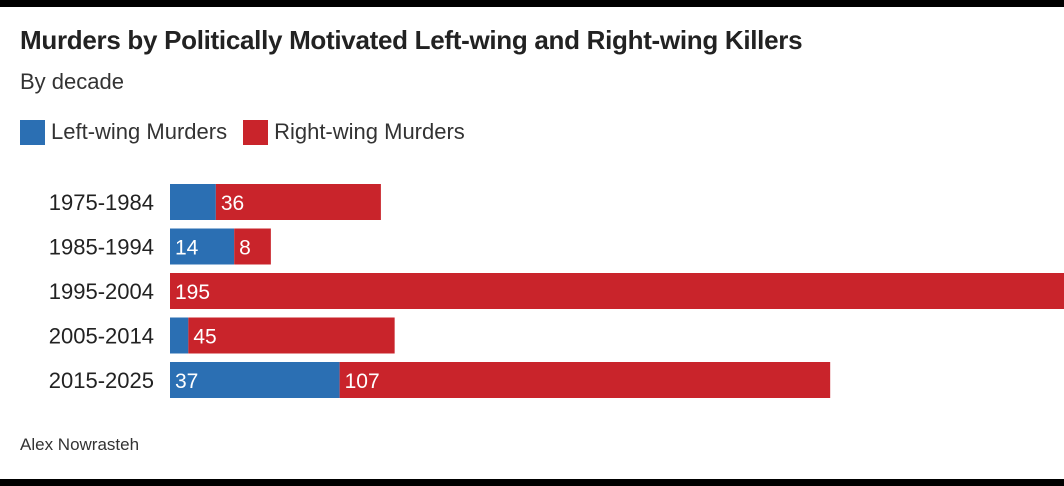 The width and height of the screenshot is (1064, 486). I want to click on data-label-right-wing-murders-1975-1984: 36, so click(232, 203).